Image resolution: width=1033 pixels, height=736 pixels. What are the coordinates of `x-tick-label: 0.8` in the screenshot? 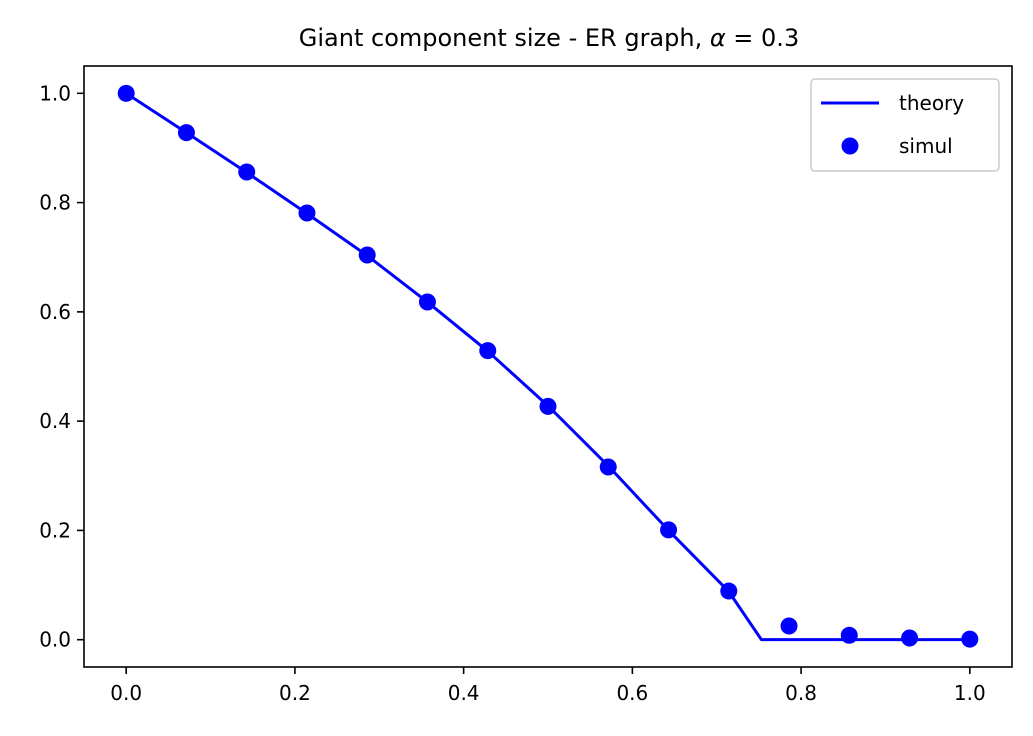 It's located at (801, 693).